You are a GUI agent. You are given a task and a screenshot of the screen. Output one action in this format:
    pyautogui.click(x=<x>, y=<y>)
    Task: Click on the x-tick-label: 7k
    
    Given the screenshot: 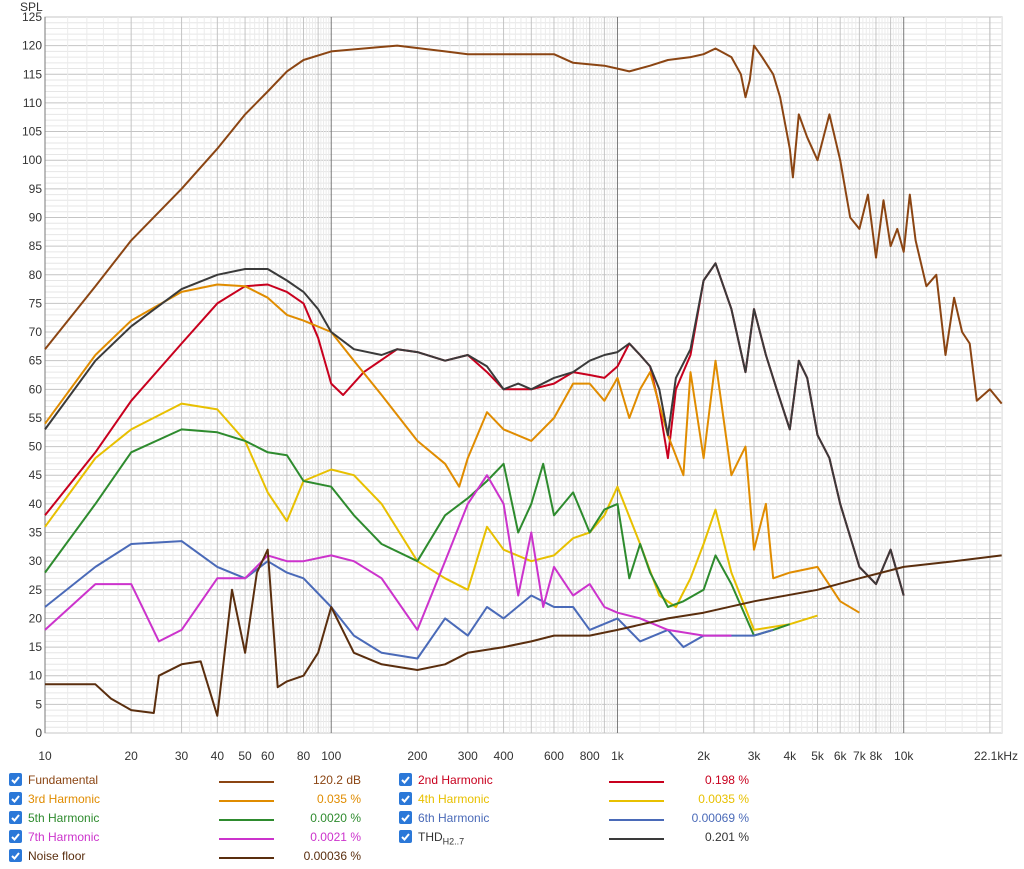 What is the action you would take?
    pyautogui.click(x=860, y=756)
    